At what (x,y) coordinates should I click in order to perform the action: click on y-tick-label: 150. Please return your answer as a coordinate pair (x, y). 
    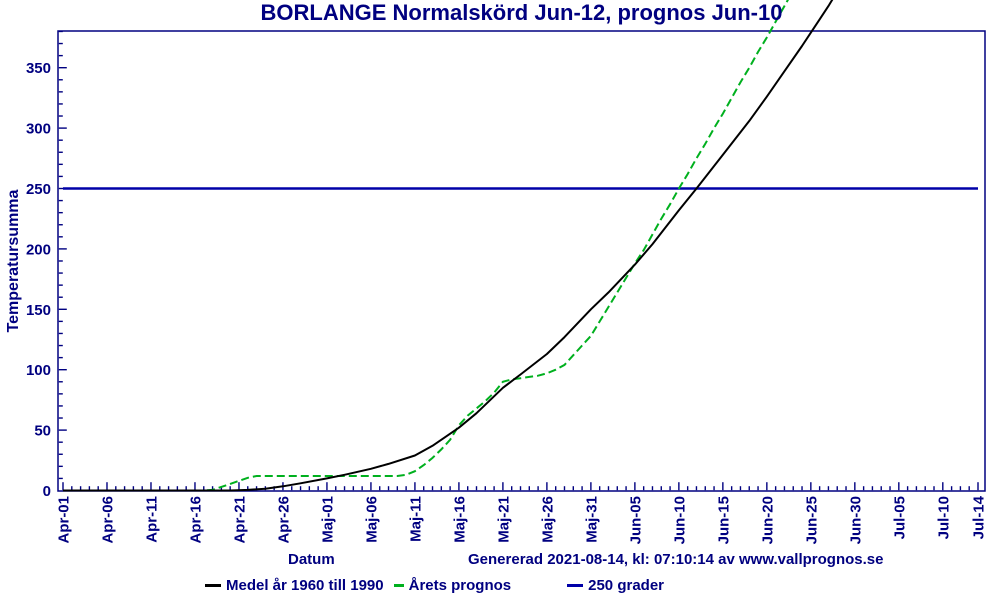
    Looking at the image, I should click on (38, 310).